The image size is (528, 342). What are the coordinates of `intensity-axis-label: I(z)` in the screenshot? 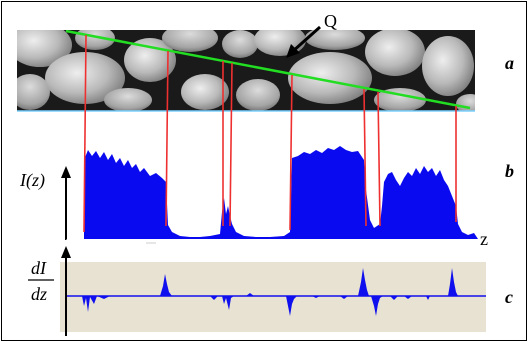 It's located at (32, 180).